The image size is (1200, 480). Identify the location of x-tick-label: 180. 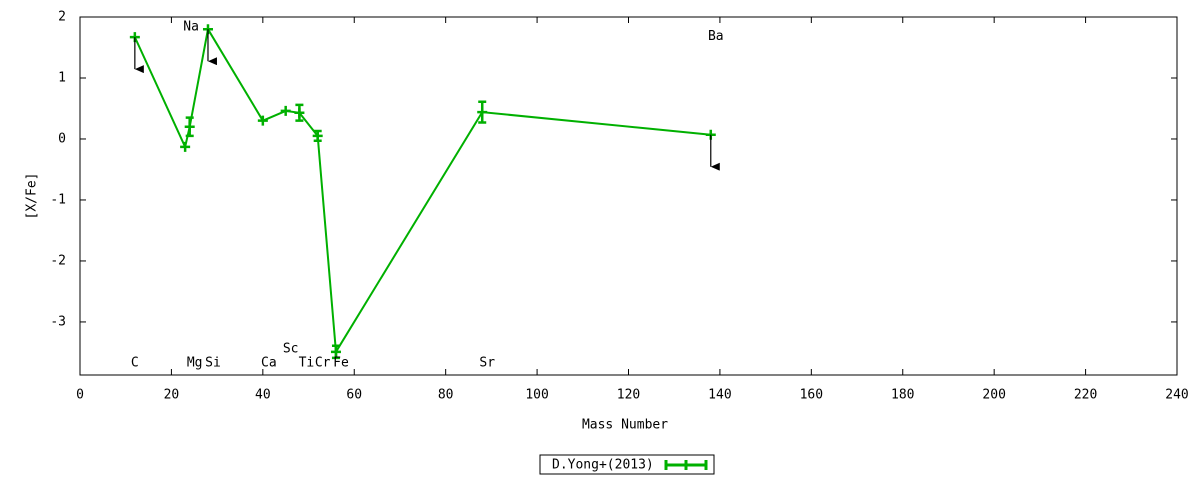
(902, 395).